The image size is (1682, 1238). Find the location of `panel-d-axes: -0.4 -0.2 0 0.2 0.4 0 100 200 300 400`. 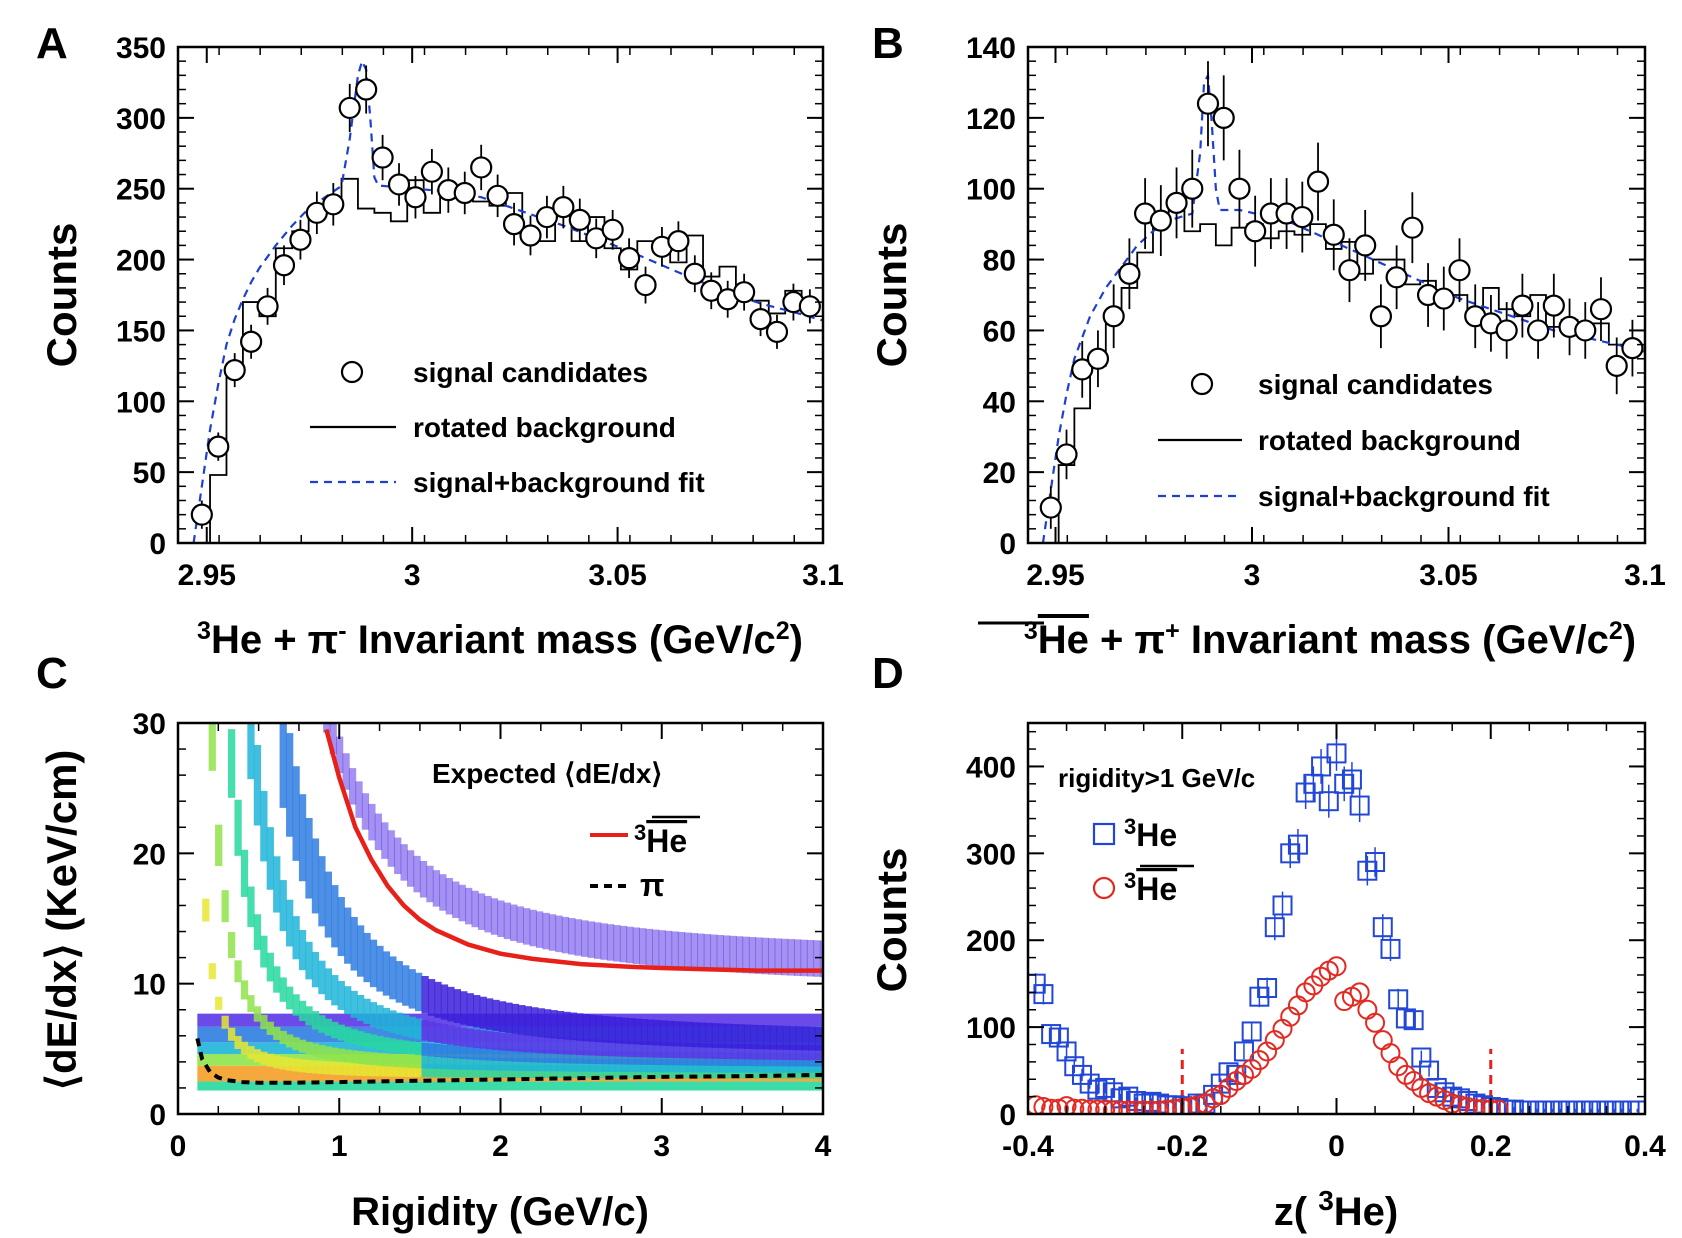

panel-d-axes: -0.4 -0.2 0 0.2 0.4 0 100 200 300 400 is located at coordinates (1316, 943).